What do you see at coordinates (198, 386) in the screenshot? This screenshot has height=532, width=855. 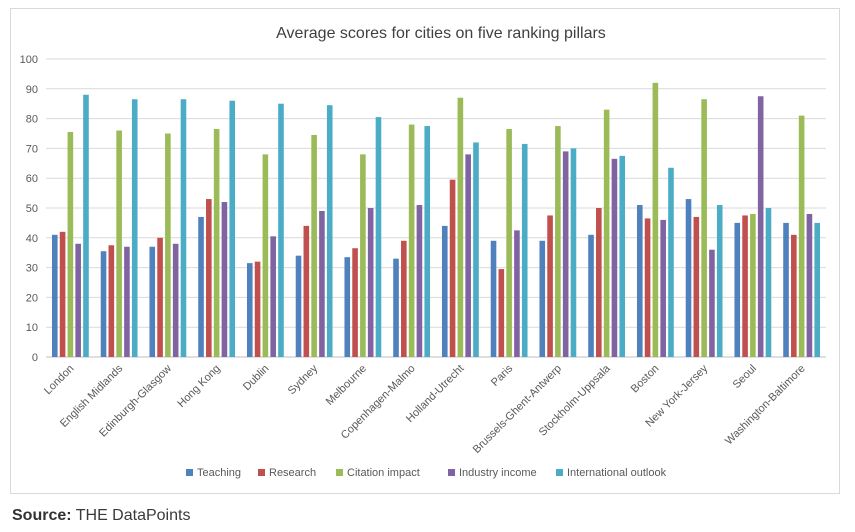 I see `x-tick-label: Hong Kong` at bounding box center [198, 386].